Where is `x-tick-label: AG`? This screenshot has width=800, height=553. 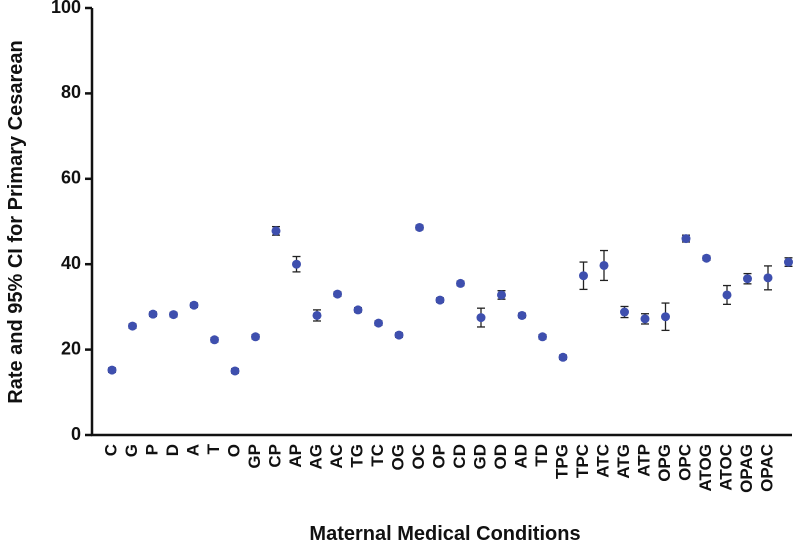 x-tick-label: AG is located at coordinates (315, 457).